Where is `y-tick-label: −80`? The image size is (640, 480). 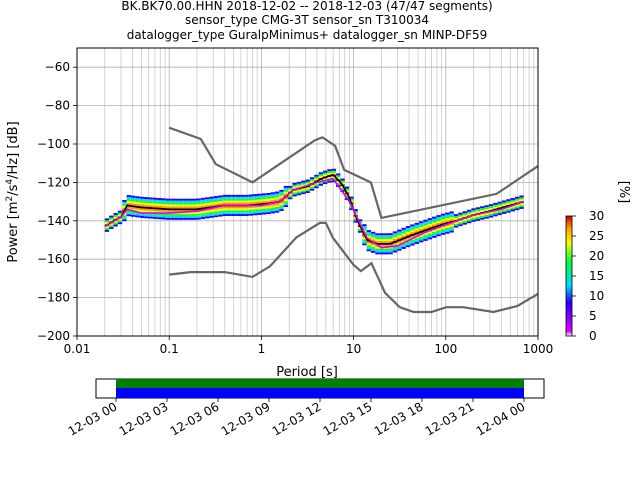
y-tick-label: −80 is located at coordinates (57, 106).